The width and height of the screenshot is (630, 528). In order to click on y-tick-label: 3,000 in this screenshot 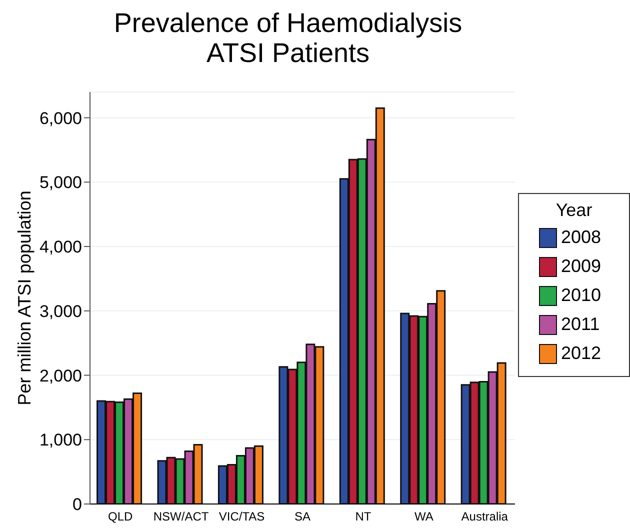, I will do `click(60, 311)`.